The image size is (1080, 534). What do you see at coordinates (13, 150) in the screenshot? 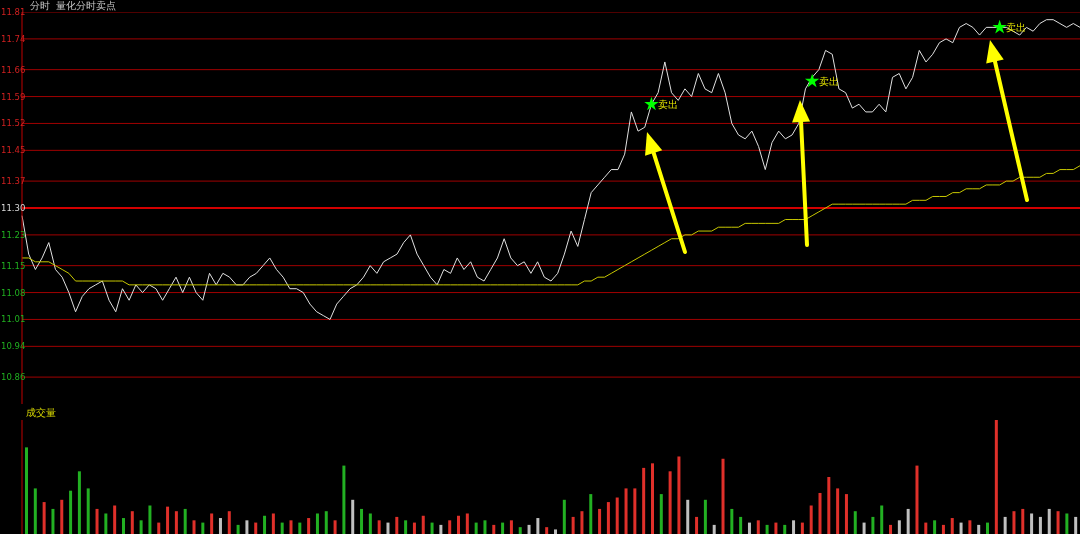
I see `y-tick-label: 11.45` at bounding box center [13, 150].